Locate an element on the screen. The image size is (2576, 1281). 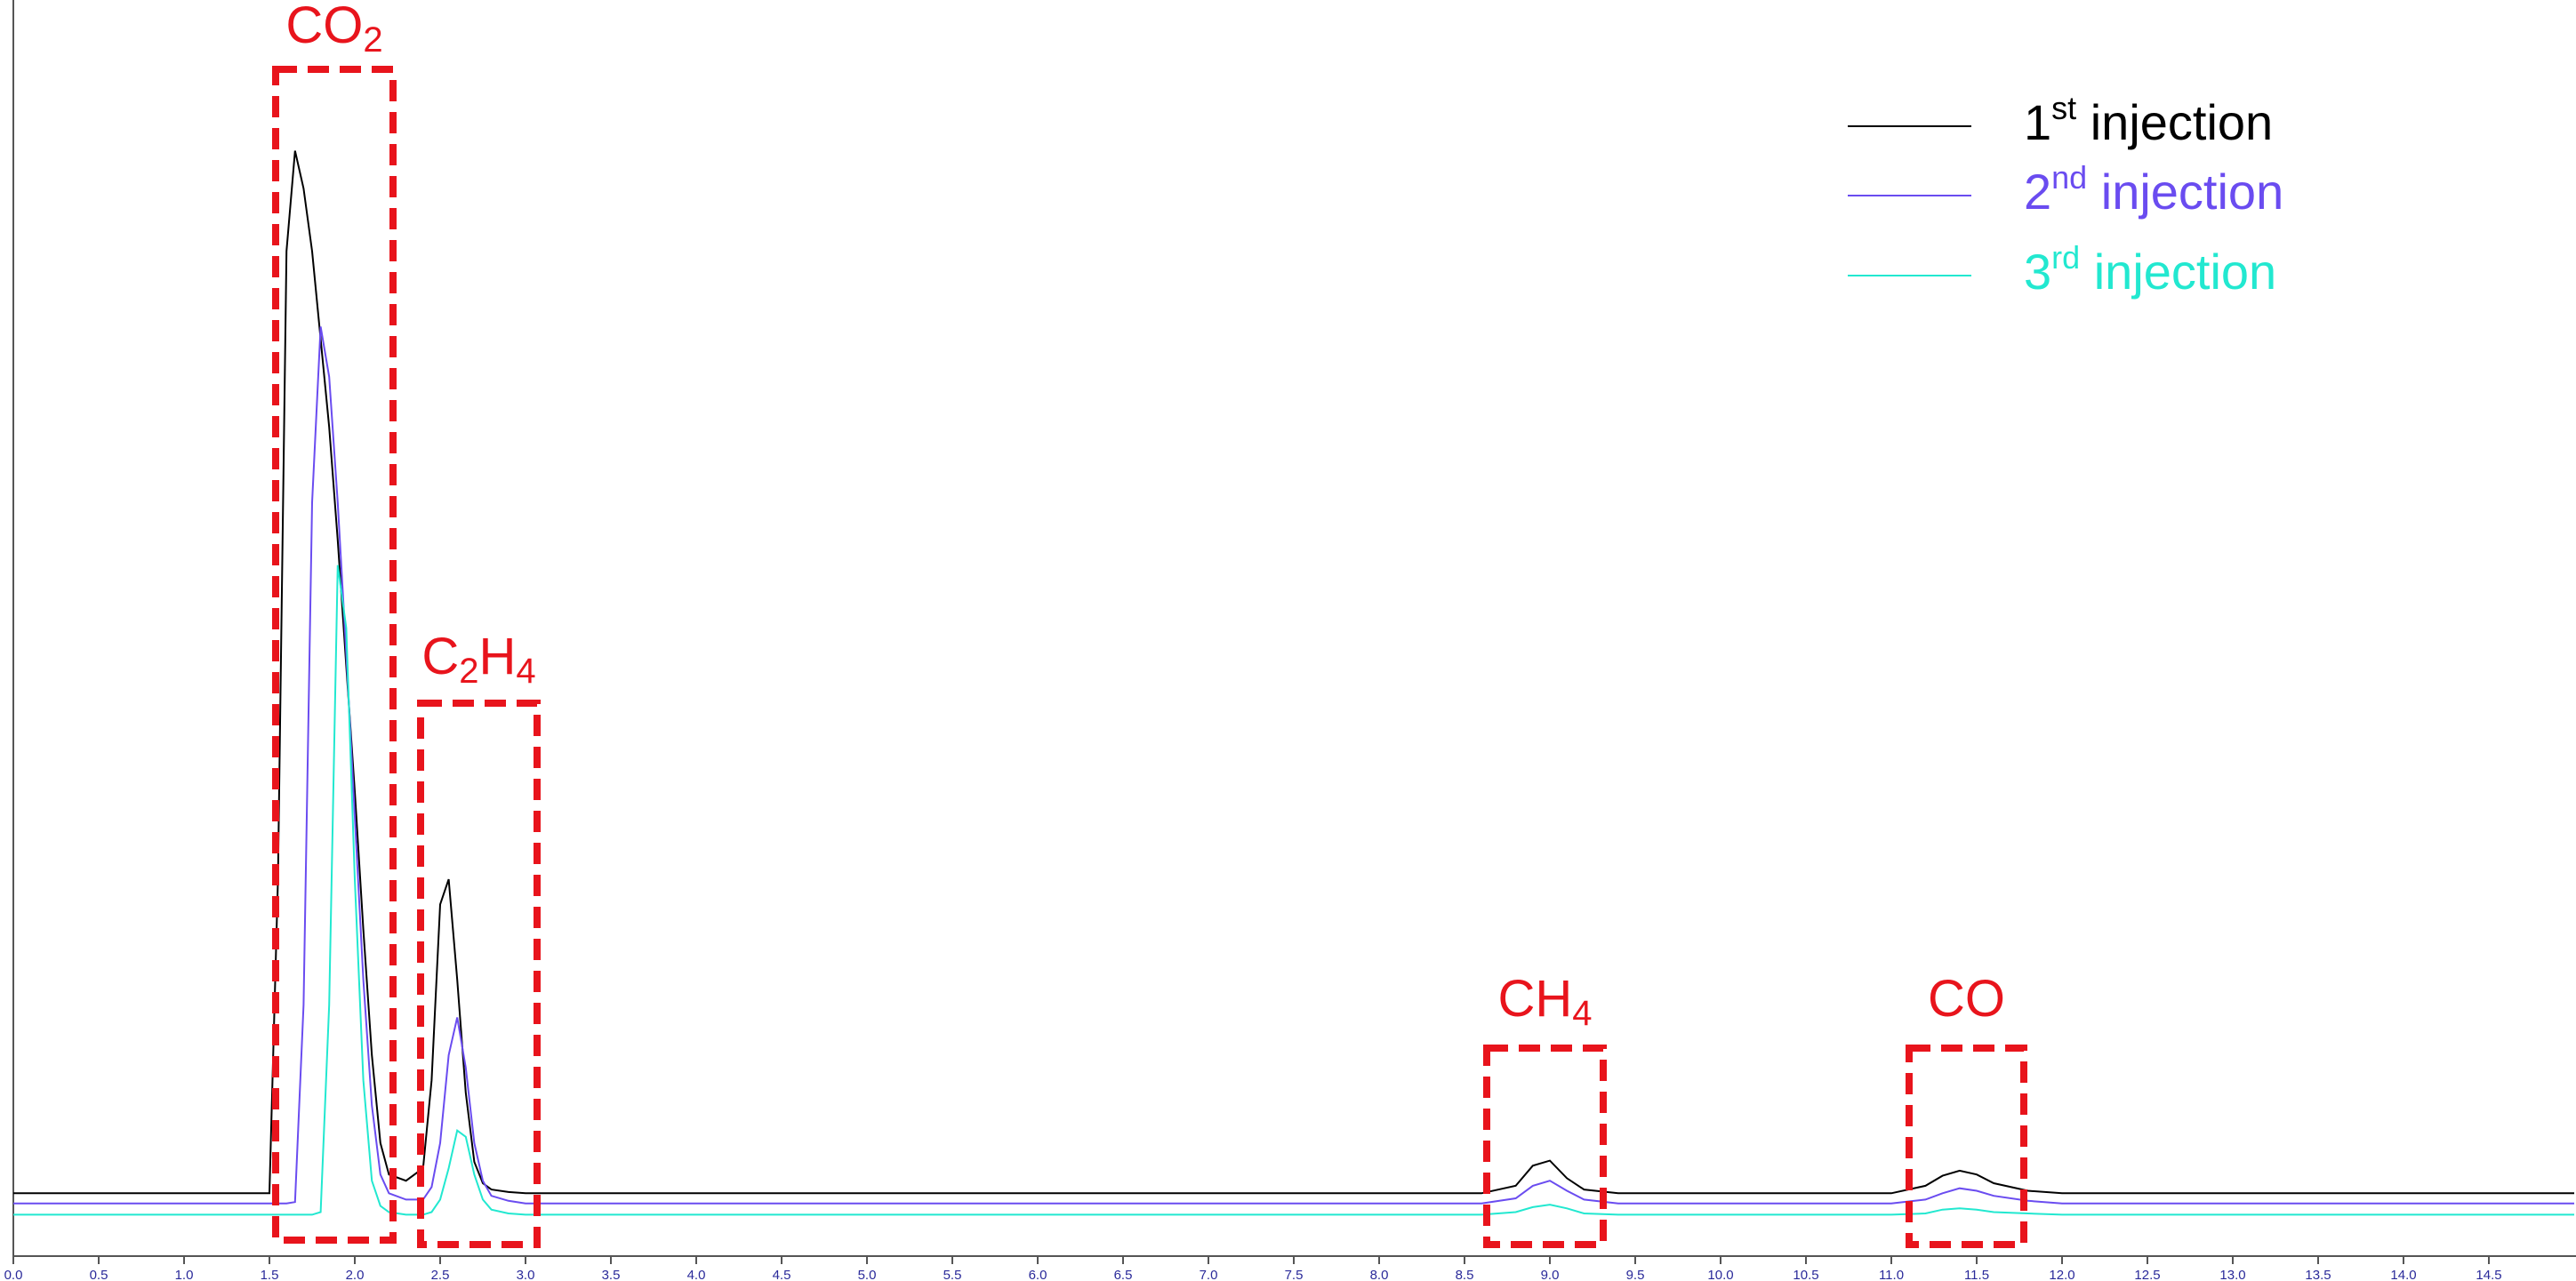
x-tick-label: 3.0 is located at coordinates (526, 1274).